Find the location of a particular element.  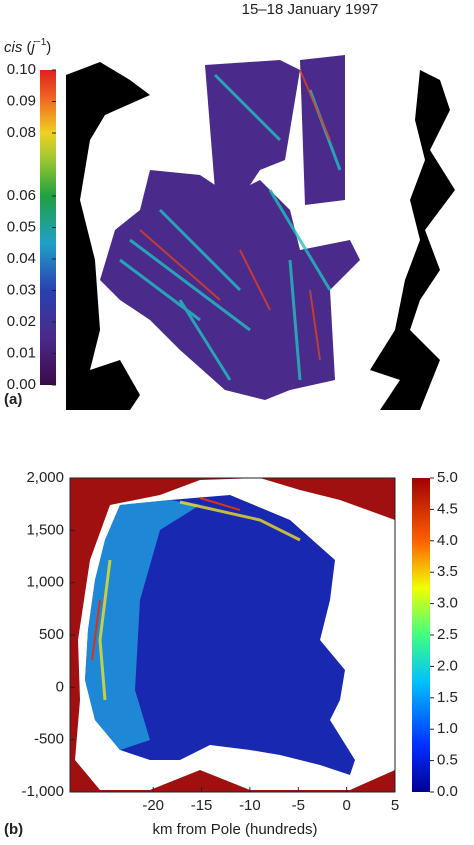

y-tick-label: 500 is located at coordinates (51, 634).